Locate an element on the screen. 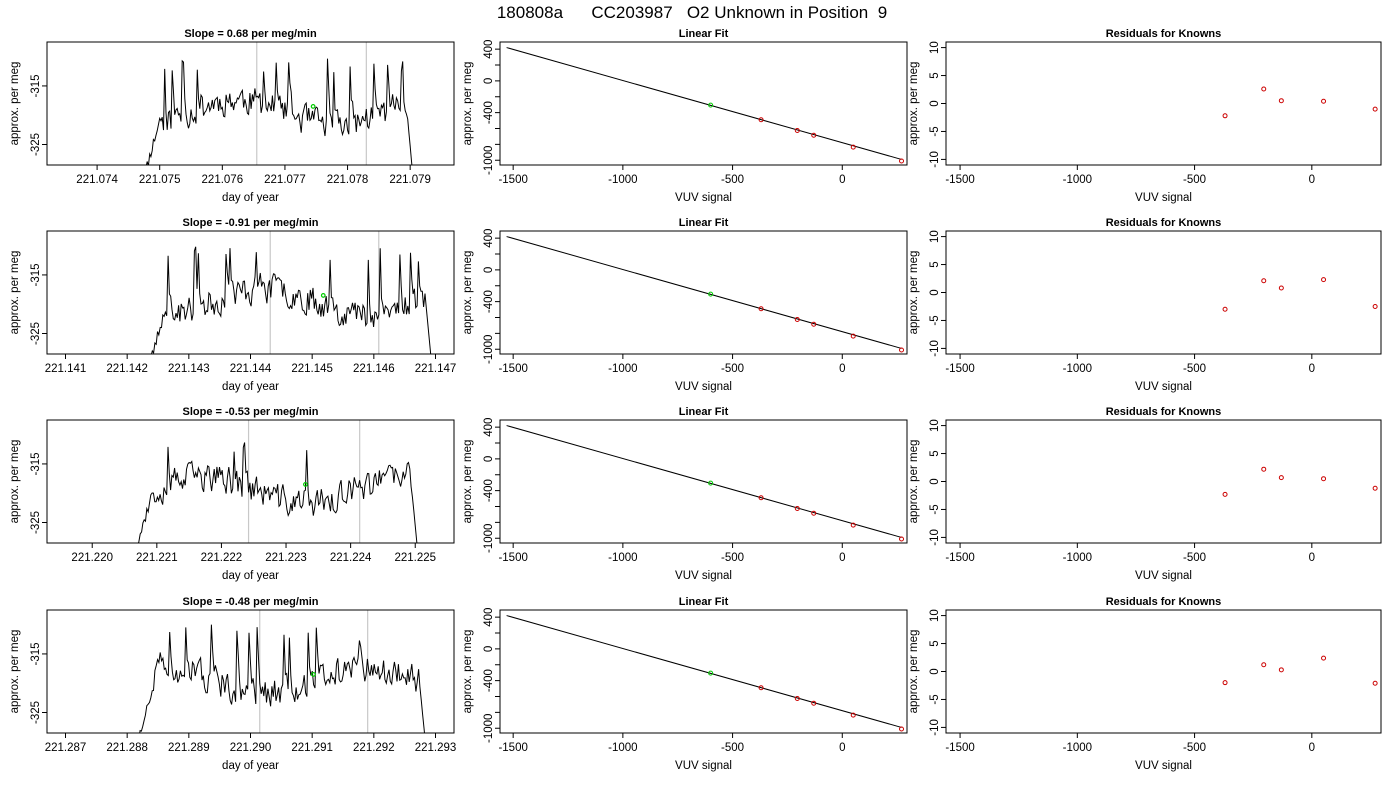  y-tick-label: -10 is located at coordinates (935, 727).